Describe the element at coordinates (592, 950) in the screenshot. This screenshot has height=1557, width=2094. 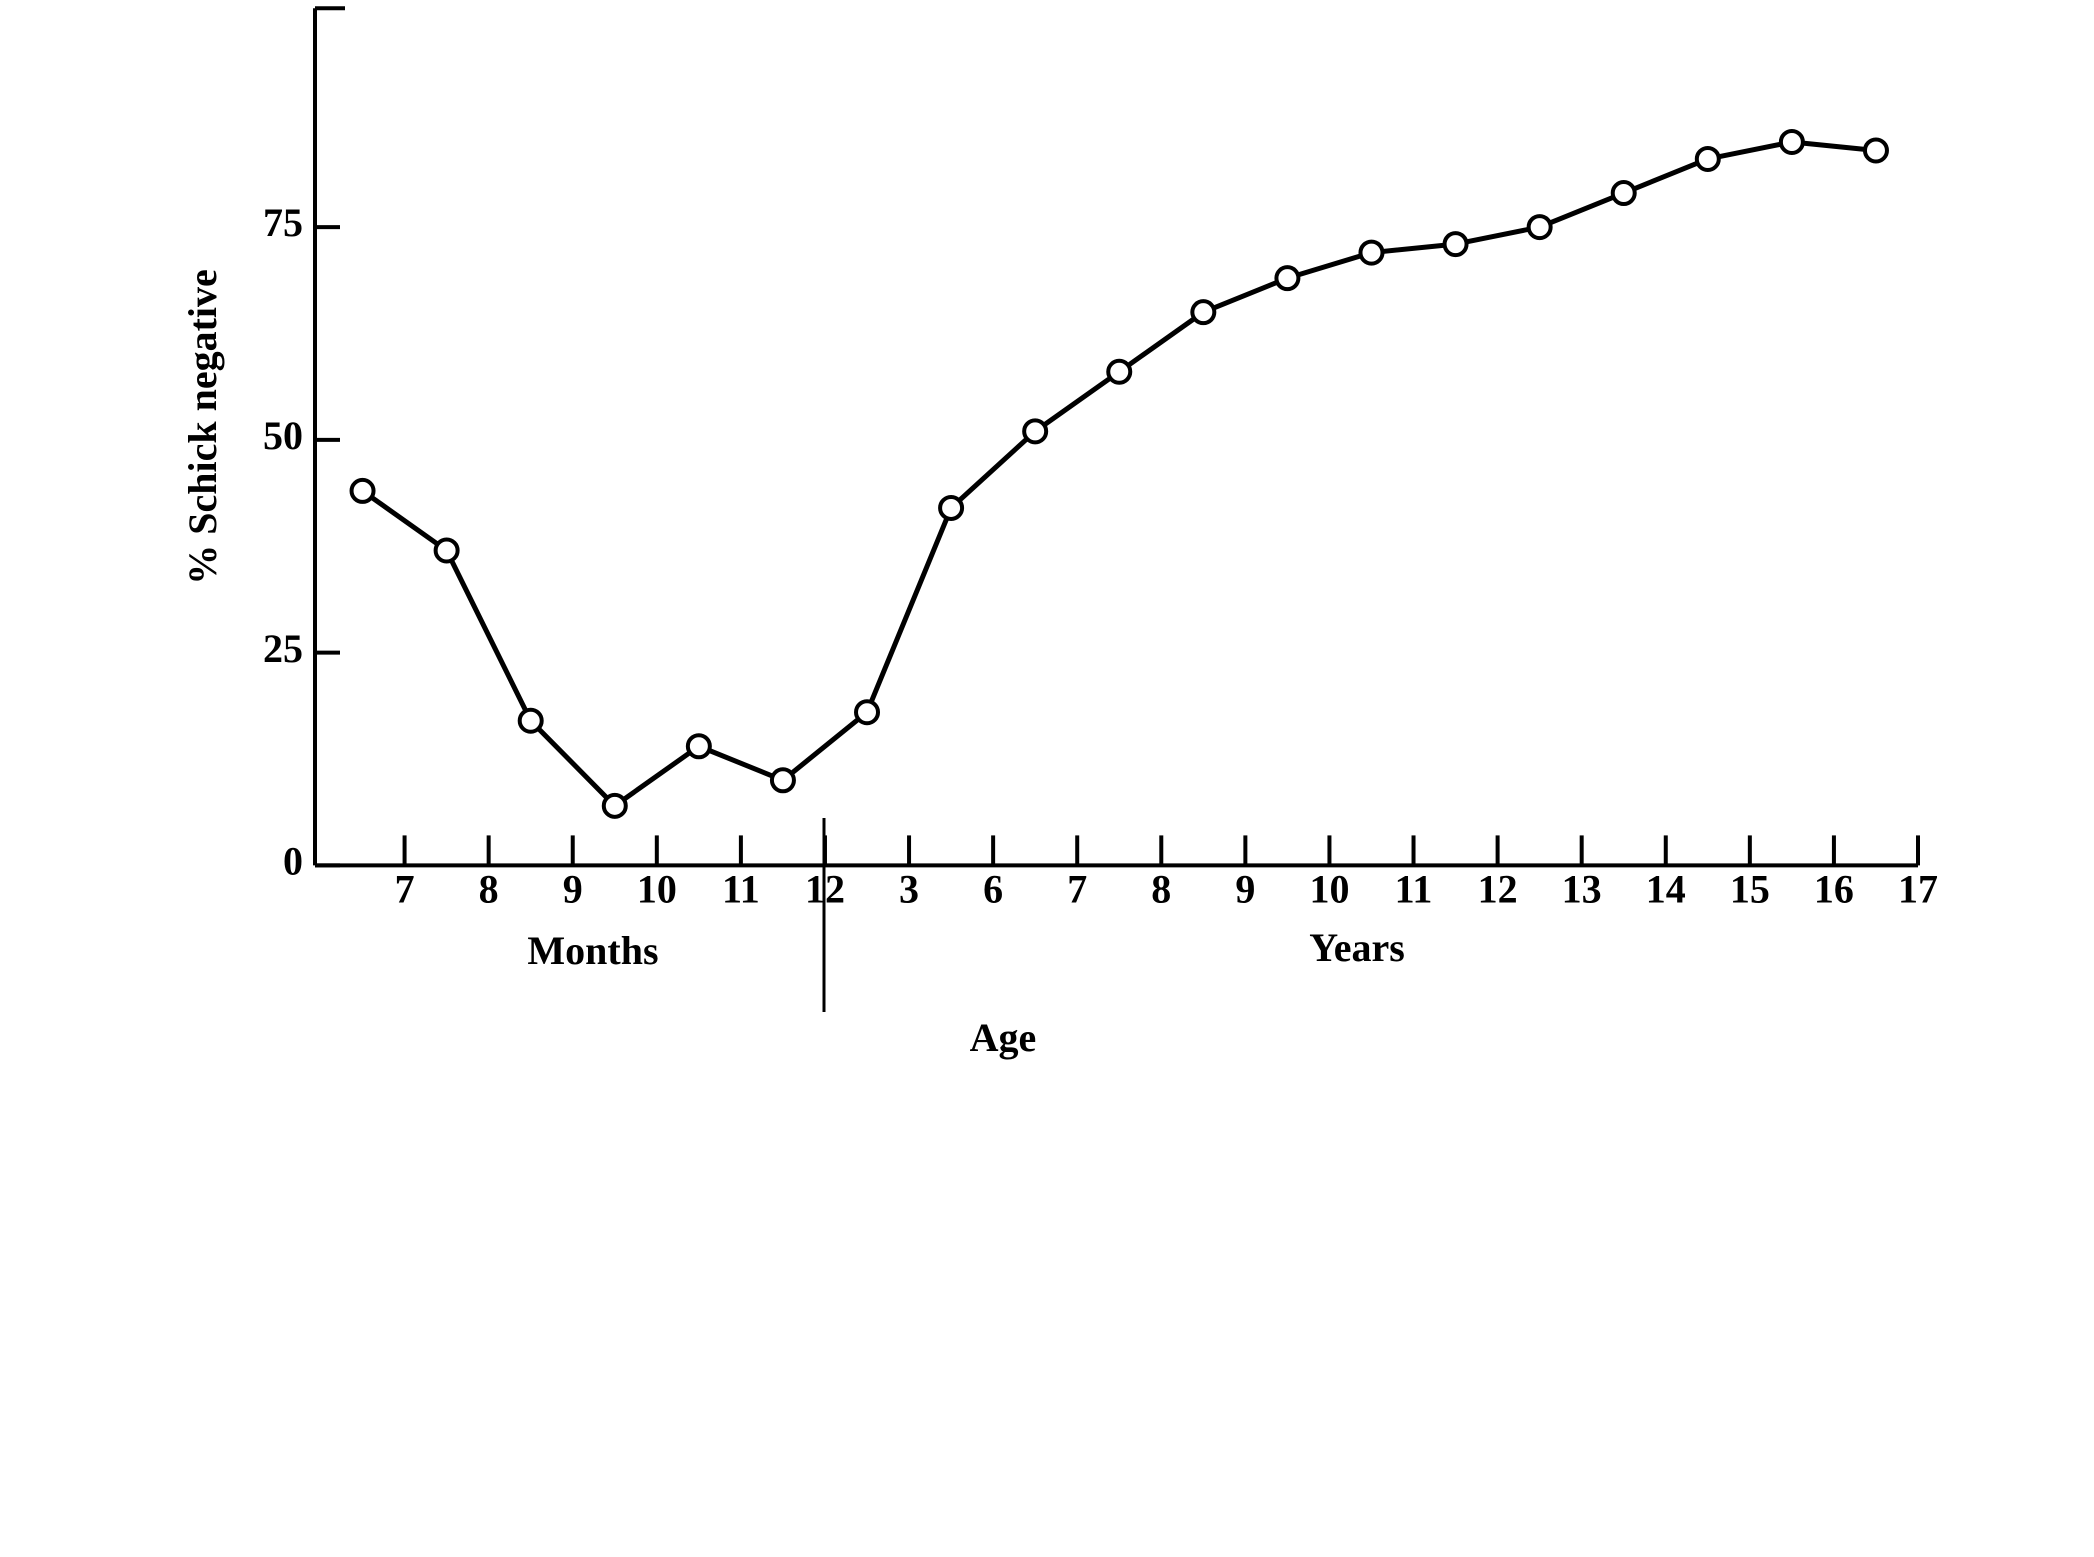
I see `months-label: Months` at that location.